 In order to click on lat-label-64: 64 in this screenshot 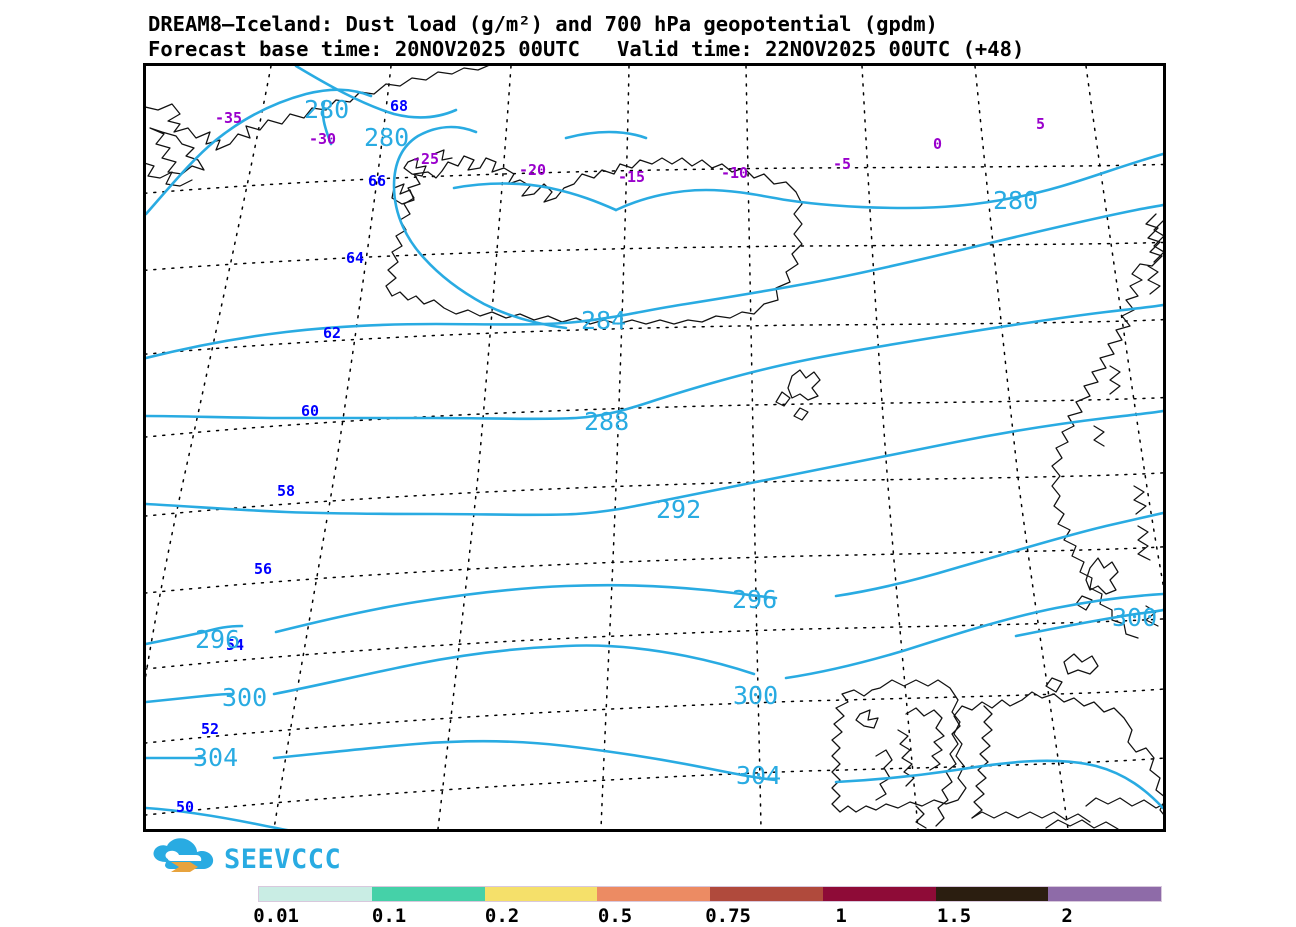, I will do `click(355, 258)`.